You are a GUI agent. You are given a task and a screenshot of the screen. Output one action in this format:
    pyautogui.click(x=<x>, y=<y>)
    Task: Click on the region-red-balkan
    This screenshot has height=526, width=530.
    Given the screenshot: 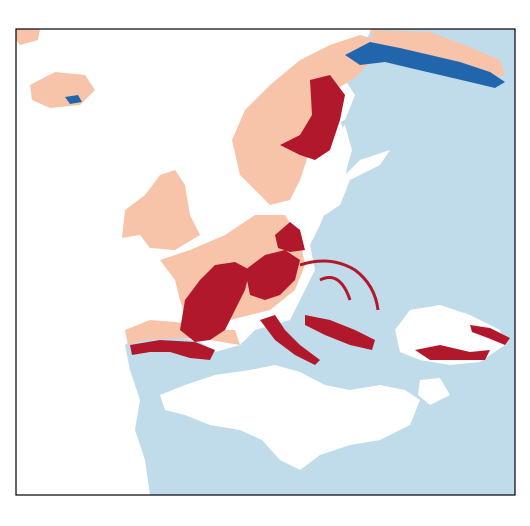 What is the action you would take?
    pyautogui.click(x=340, y=332)
    